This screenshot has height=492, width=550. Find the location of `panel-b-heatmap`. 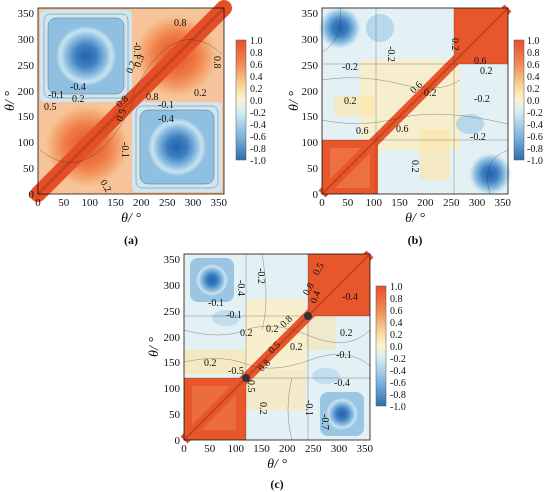

panel-b-heatmap is located at coordinates (415, 101).